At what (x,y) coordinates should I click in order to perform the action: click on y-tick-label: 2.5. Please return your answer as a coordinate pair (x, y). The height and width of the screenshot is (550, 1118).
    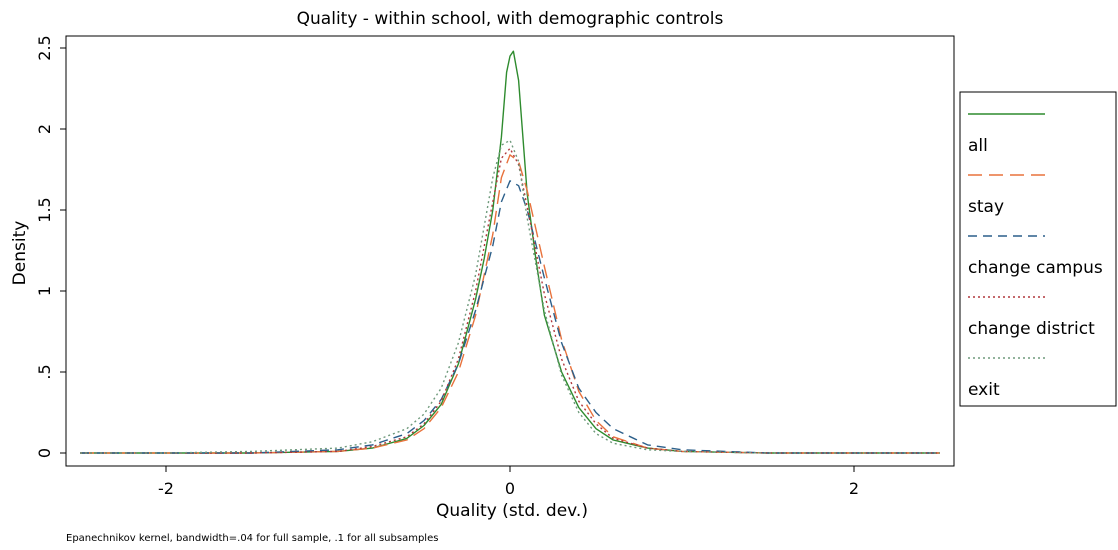
    Looking at the image, I should click on (44, 47).